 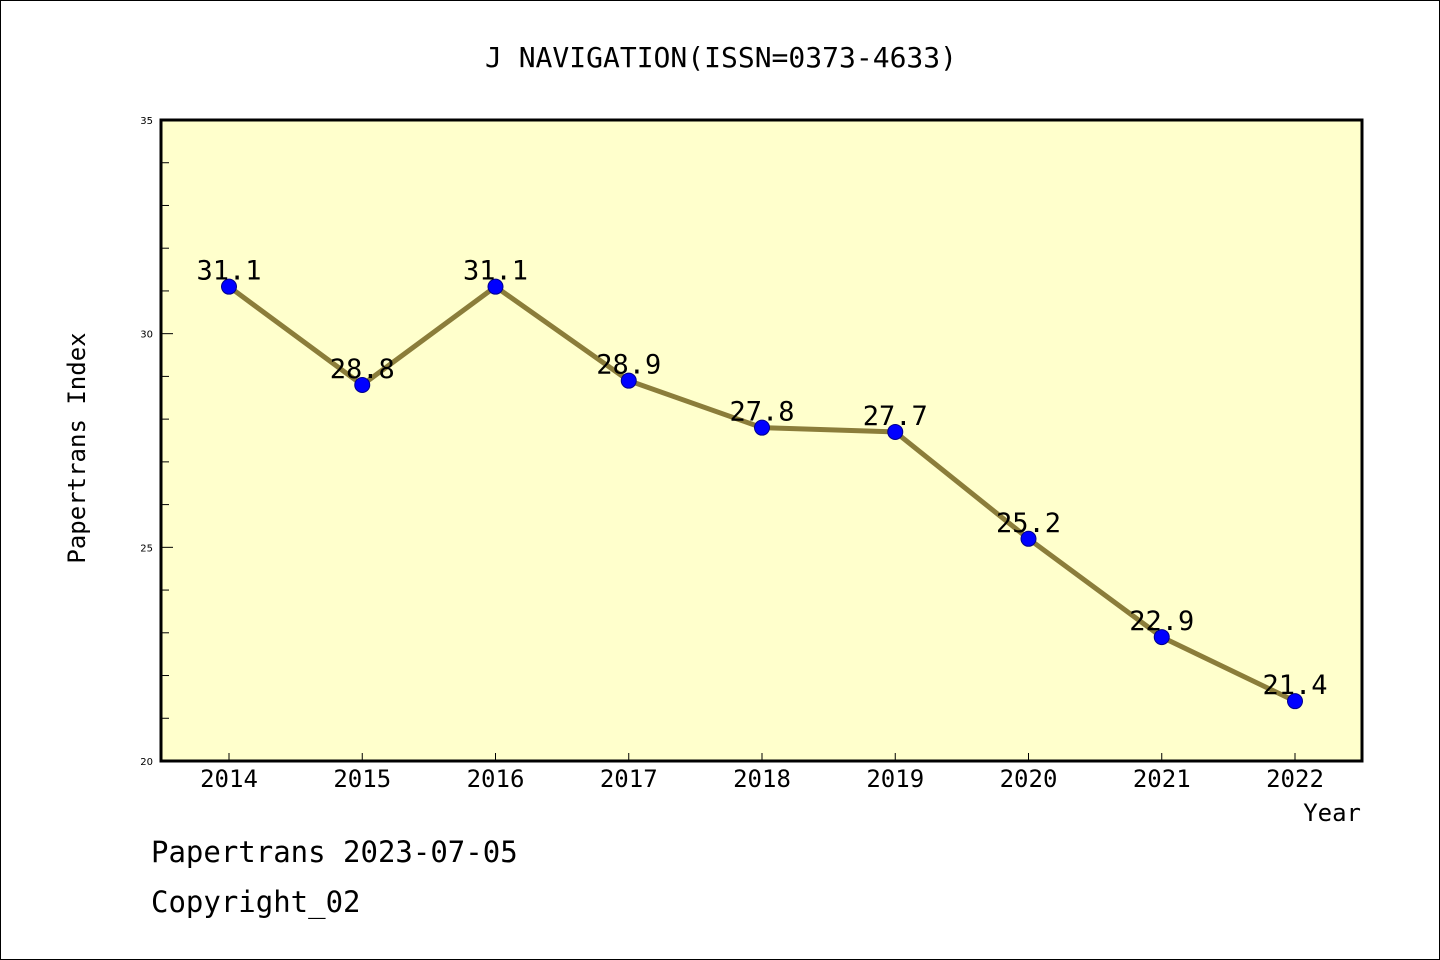 What do you see at coordinates (146, 121) in the screenshot?
I see `y-tick-label: 35` at bounding box center [146, 121].